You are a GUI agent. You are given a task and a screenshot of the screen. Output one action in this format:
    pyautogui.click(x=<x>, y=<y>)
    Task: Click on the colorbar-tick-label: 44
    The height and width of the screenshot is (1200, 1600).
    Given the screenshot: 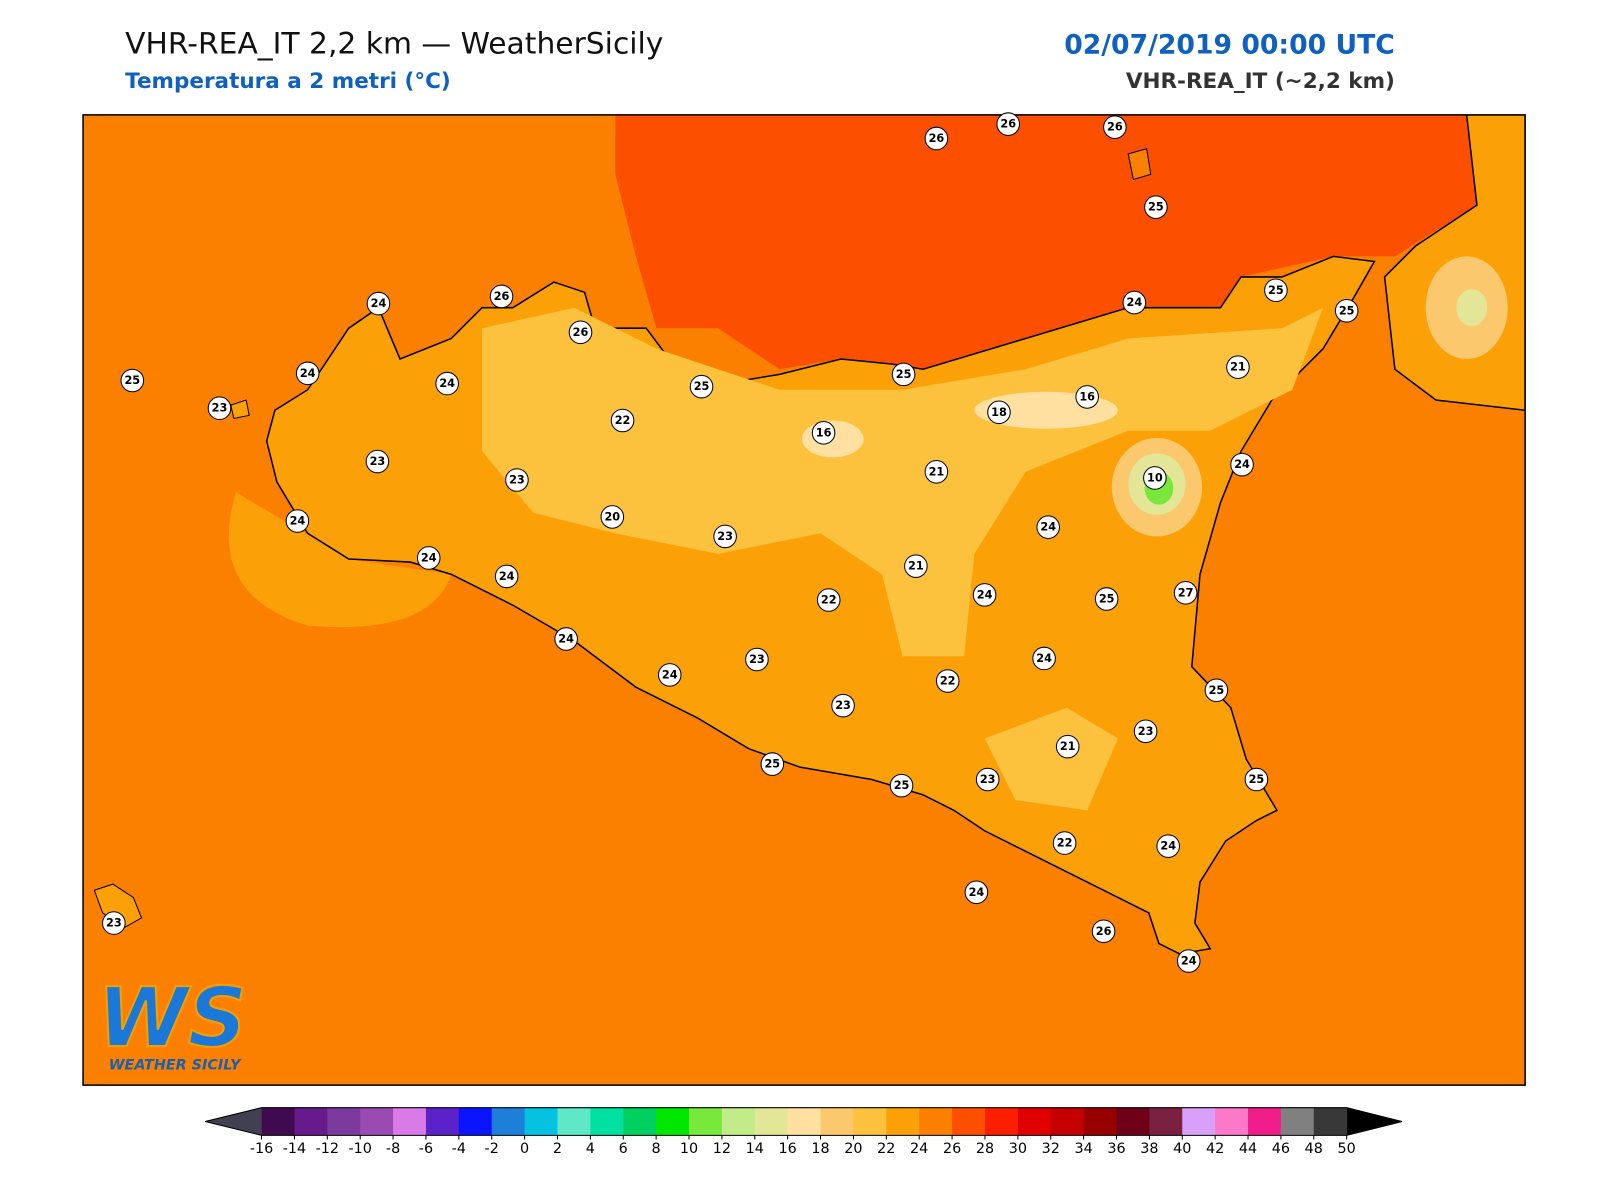 What is the action you would take?
    pyautogui.click(x=1248, y=1149)
    